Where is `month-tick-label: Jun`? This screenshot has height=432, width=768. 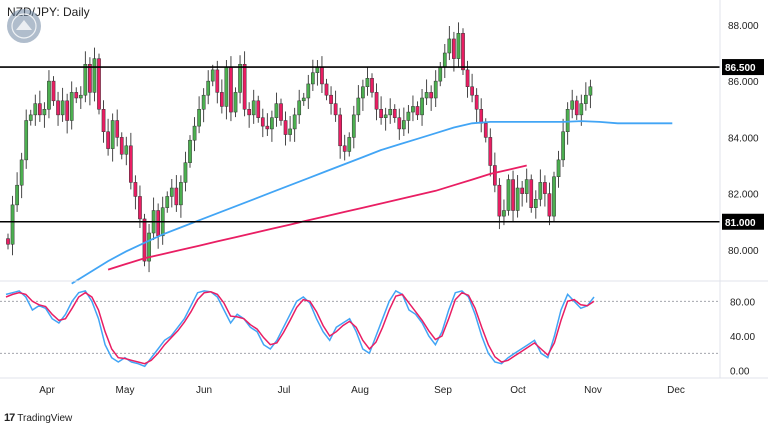
month-tick-label: Jun is located at coordinates (204, 390).